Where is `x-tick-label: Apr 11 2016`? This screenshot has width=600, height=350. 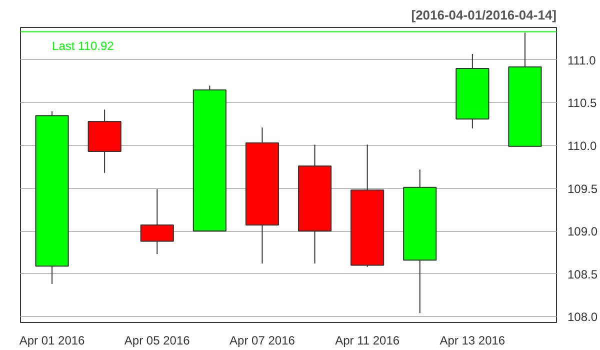
x-tick-label: Apr 11 2016 is located at coordinates (367, 341).